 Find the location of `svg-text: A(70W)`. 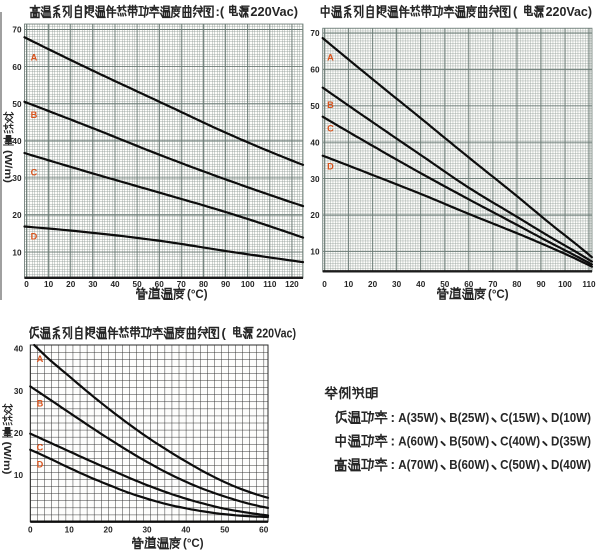

svg-text: A(70W) is located at coordinates (418, 464).